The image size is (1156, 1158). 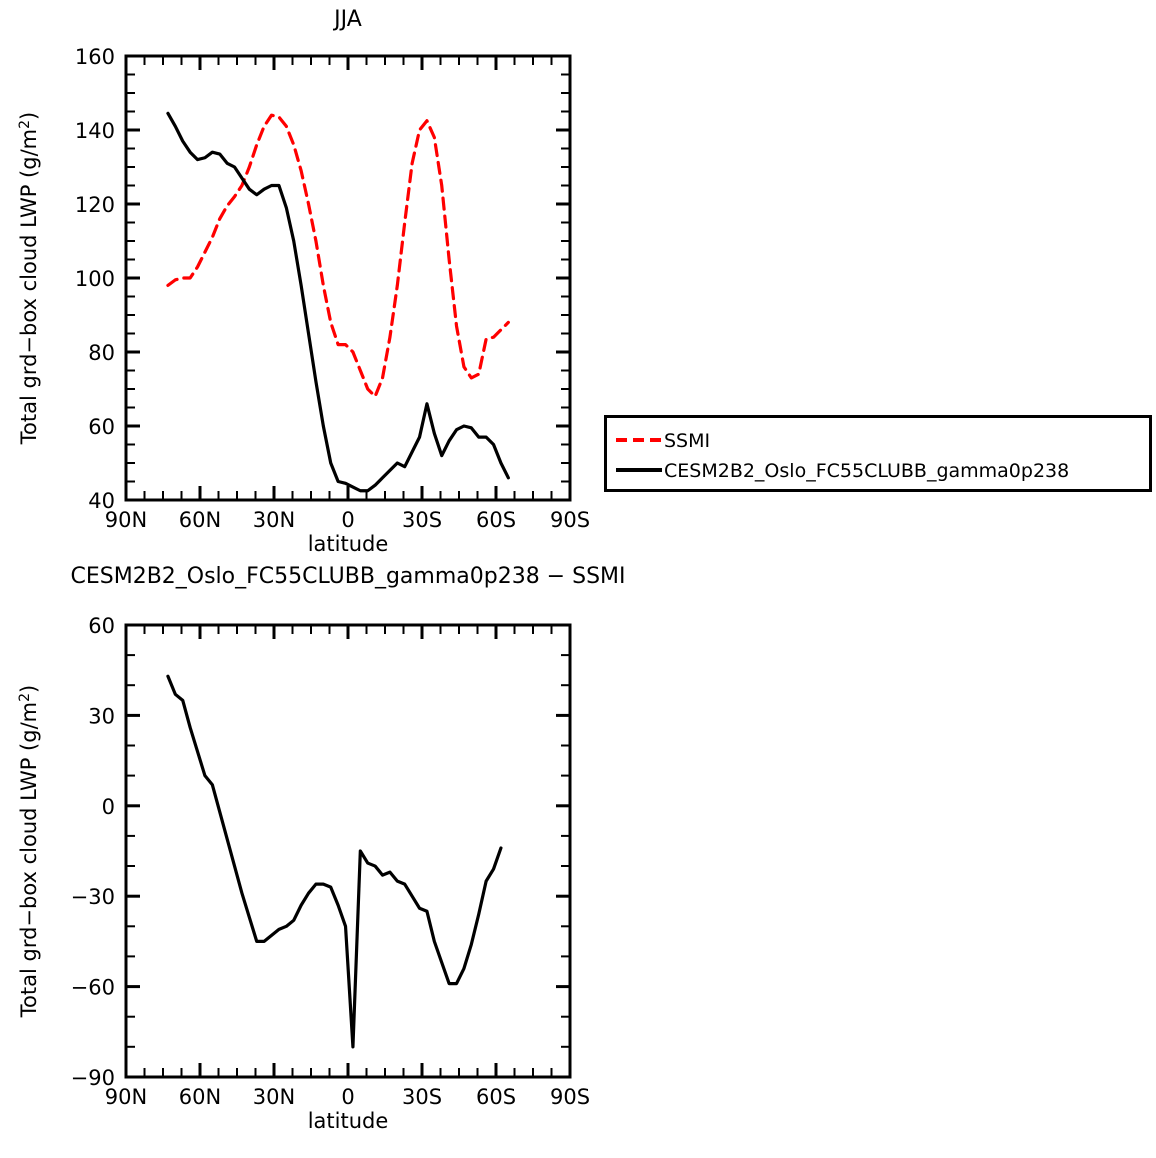 I want to click on top-ytick-5: 60, so click(x=101, y=427).